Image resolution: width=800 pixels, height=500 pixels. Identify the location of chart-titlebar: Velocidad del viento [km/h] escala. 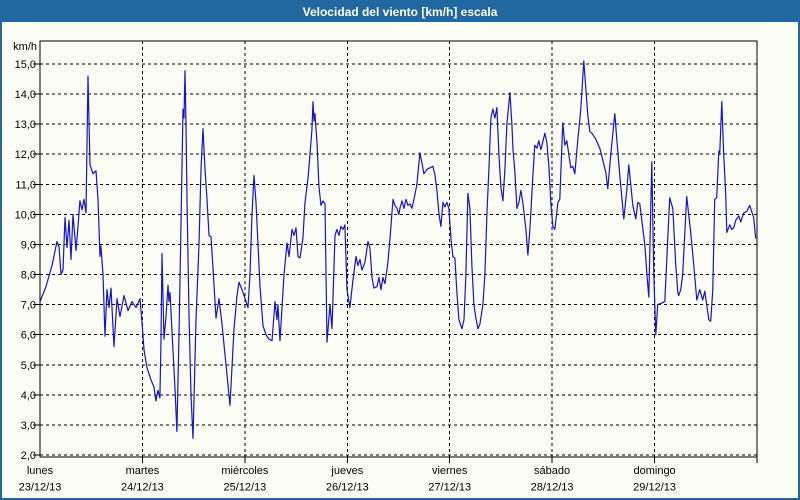
(400, 12).